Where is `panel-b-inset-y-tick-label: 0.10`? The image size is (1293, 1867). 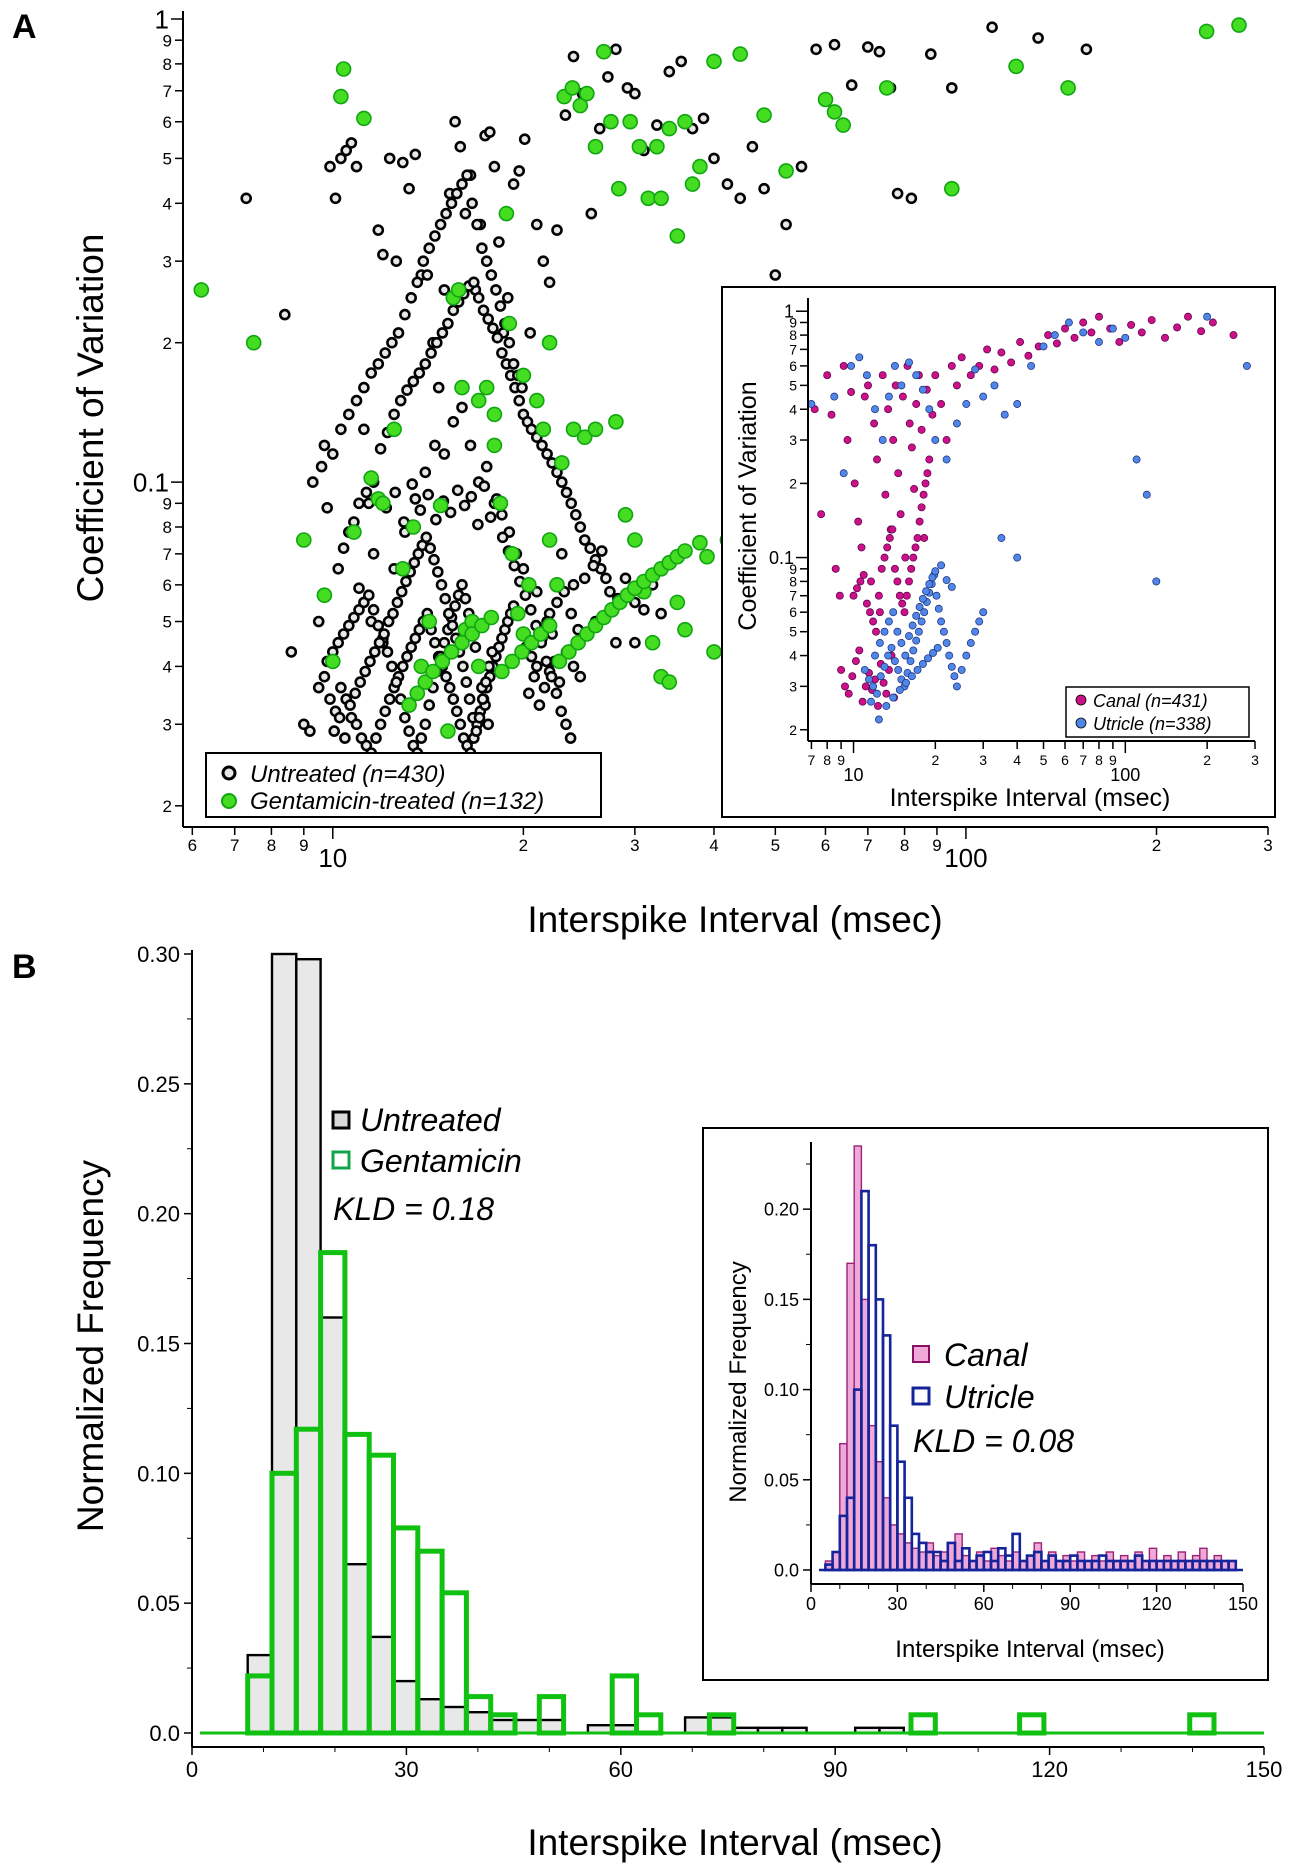 panel-b-inset-y-tick-label: 0.10 is located at coordinates (781, 1390).